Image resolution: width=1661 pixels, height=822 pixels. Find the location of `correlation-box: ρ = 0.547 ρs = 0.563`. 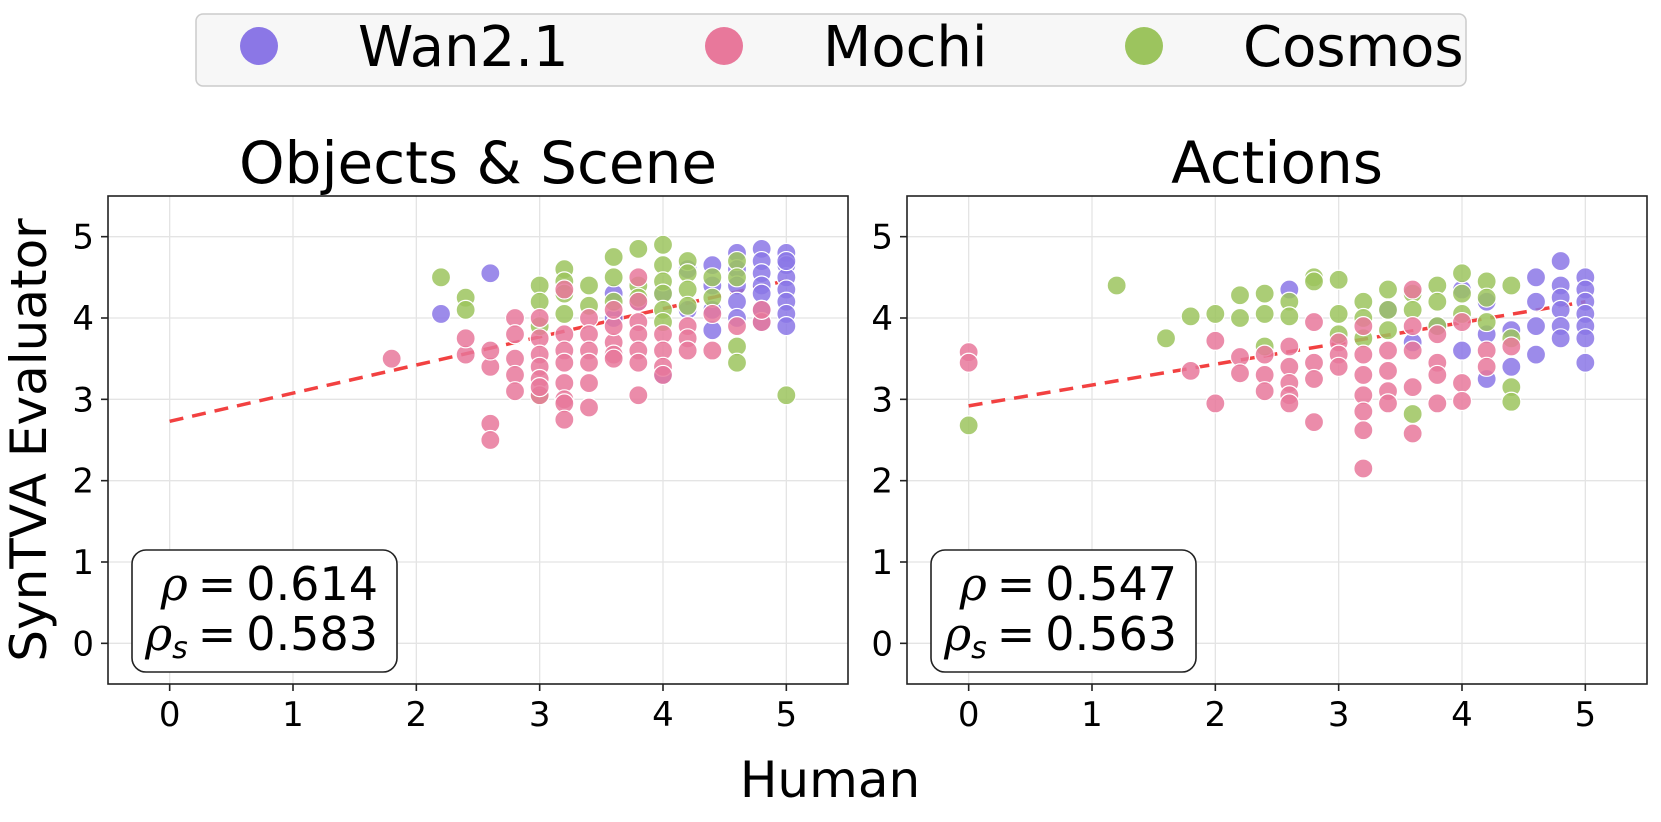

correlation-box: ρ = 0.547 ρs = 0.563 is located at coordinates (1063, 611).